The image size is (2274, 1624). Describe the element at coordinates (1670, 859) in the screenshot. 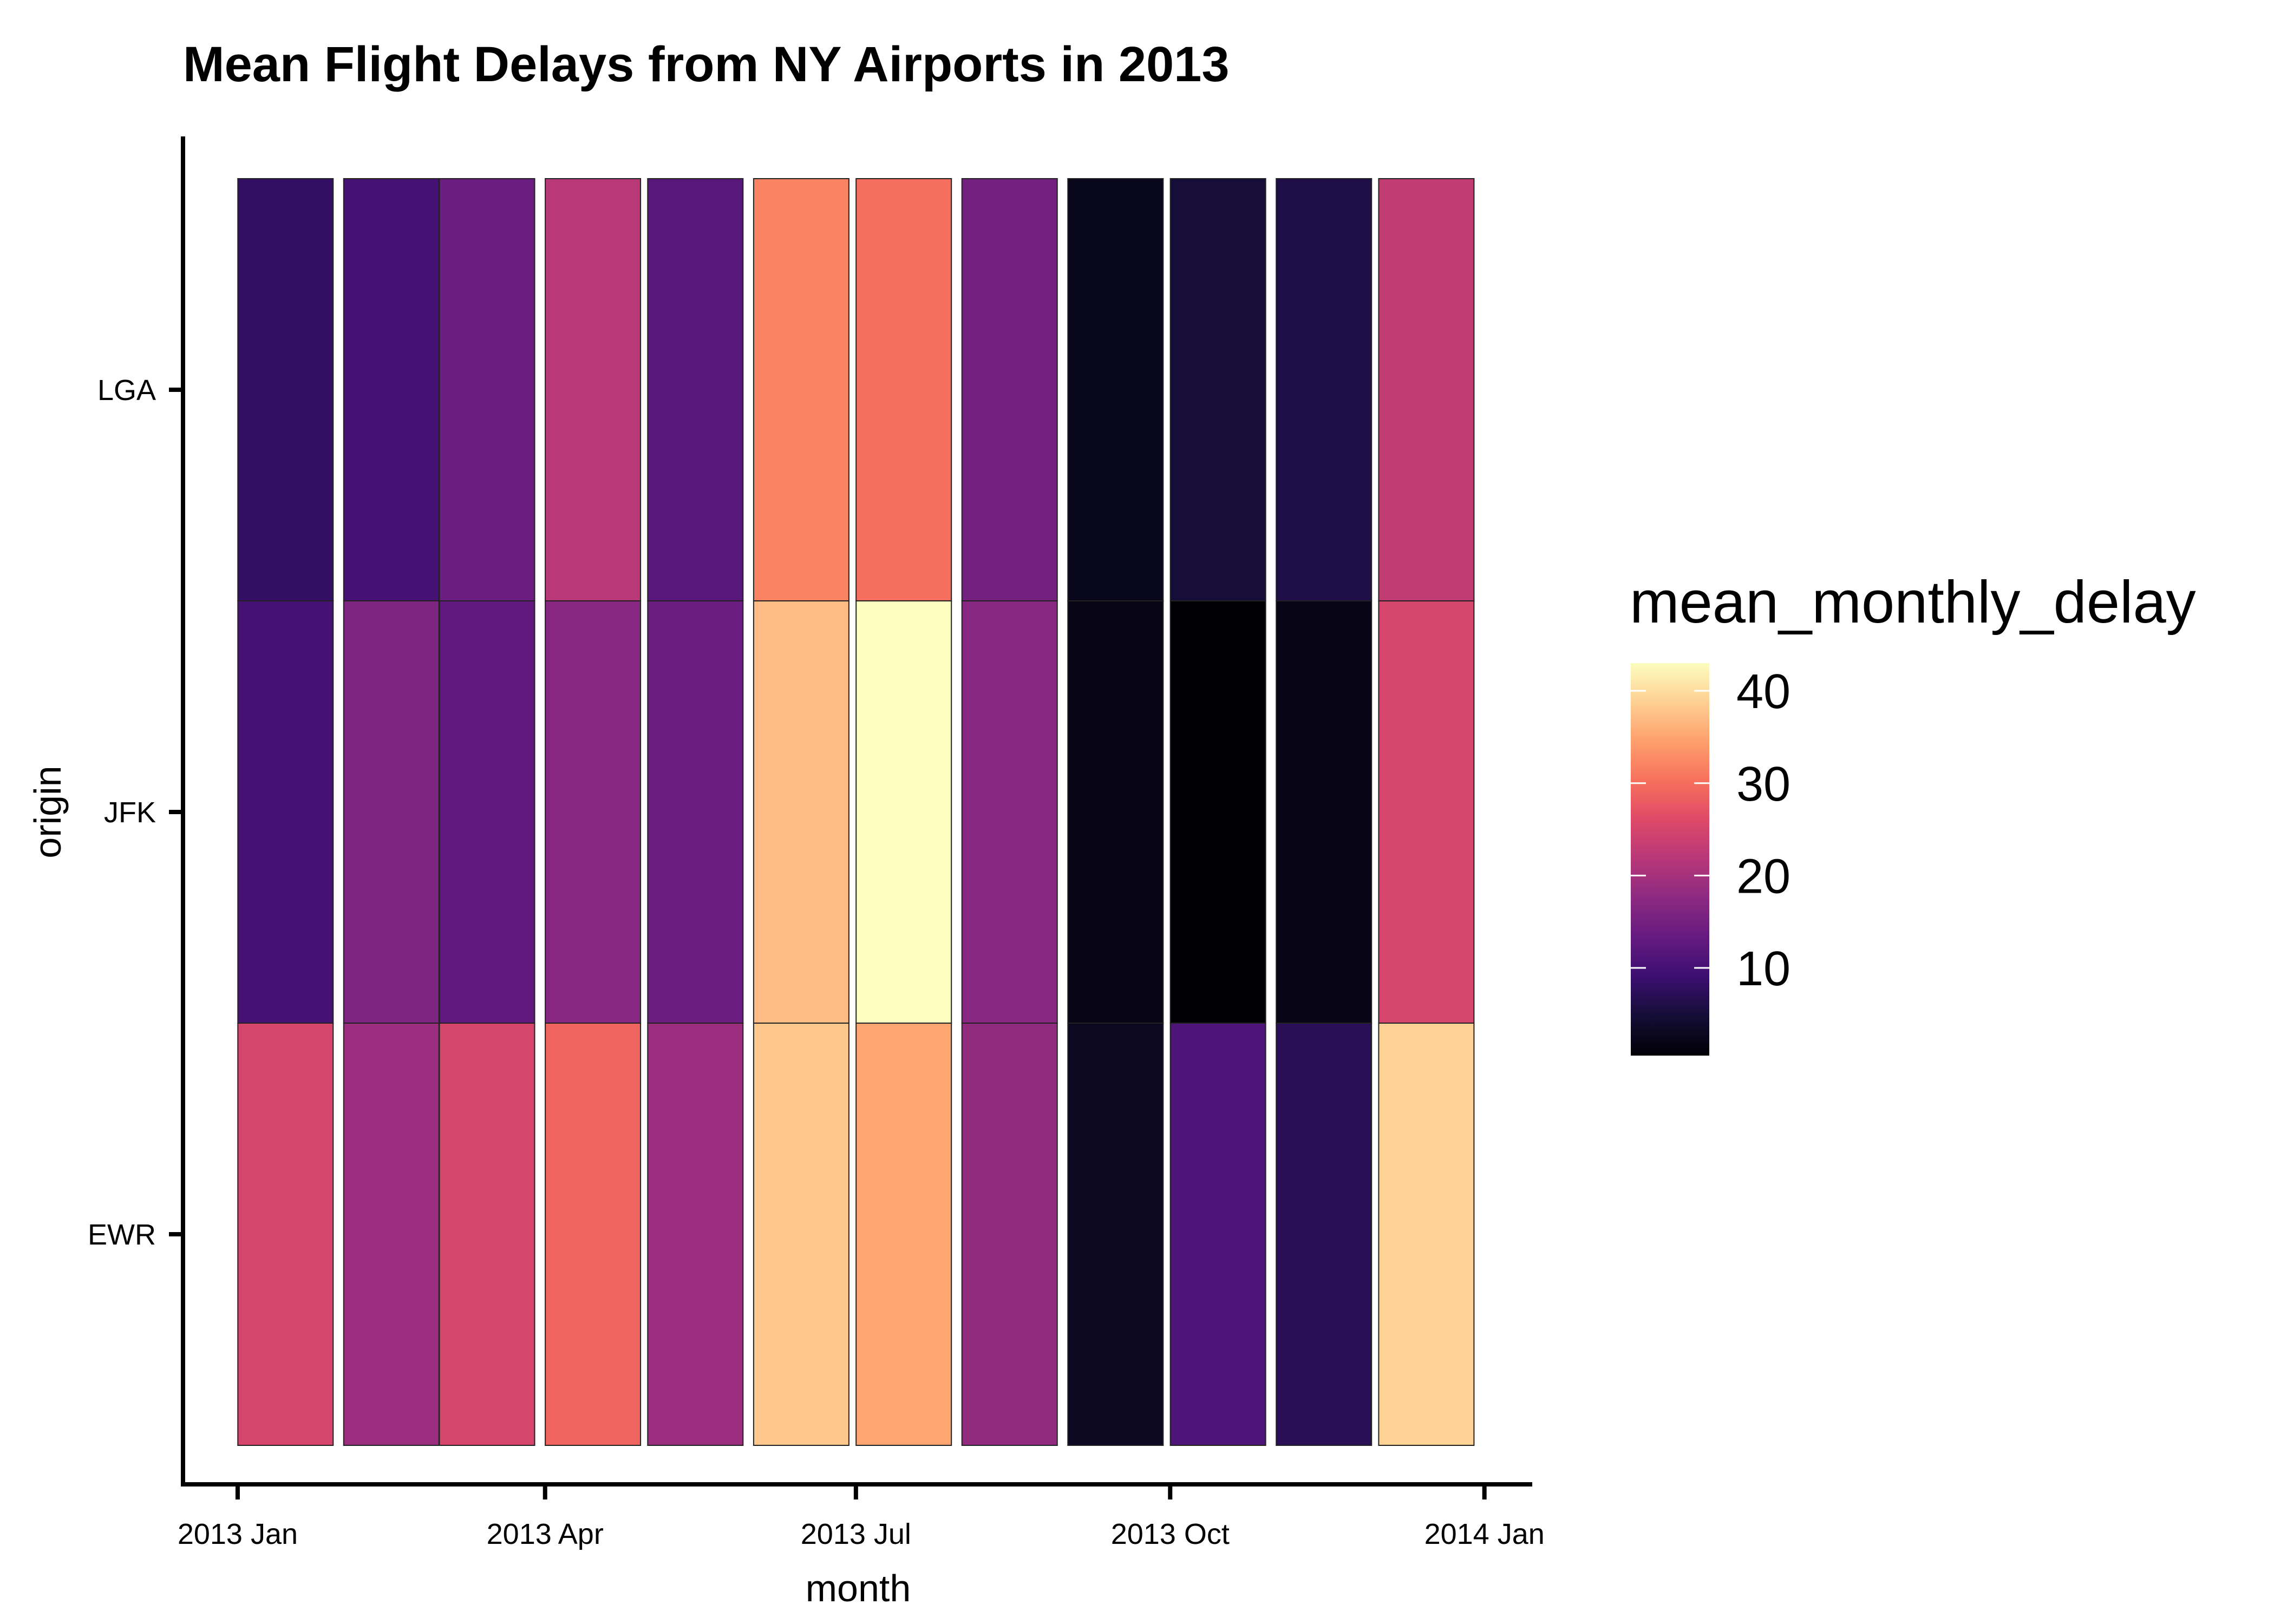

I see `legend-colorbar` at that location.